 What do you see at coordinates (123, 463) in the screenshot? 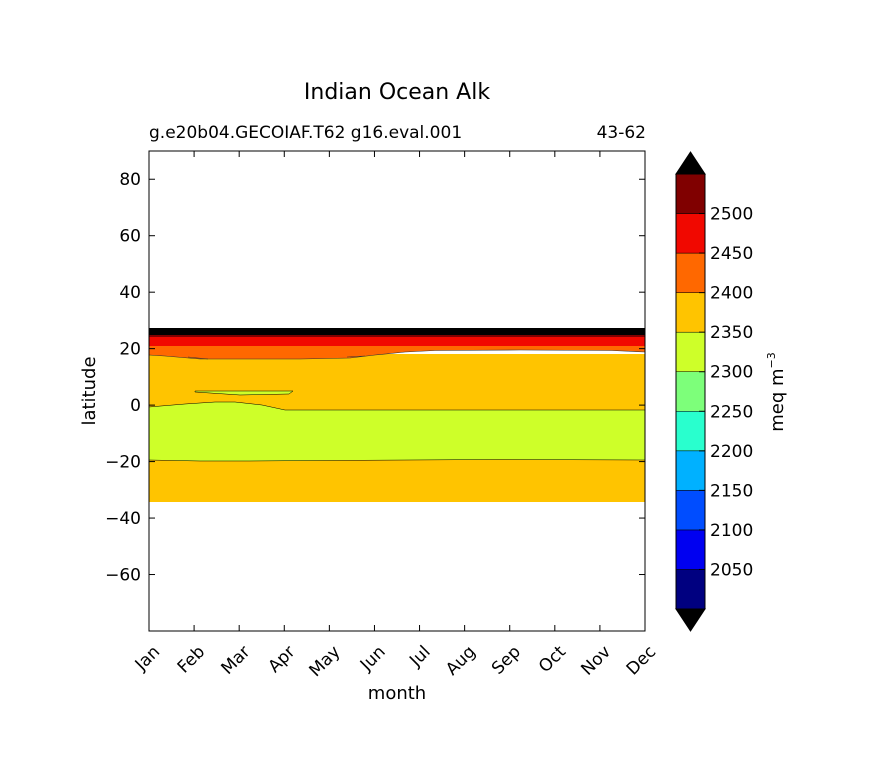
I see `y-tick-label: −20` at bounding box center [123, 463].